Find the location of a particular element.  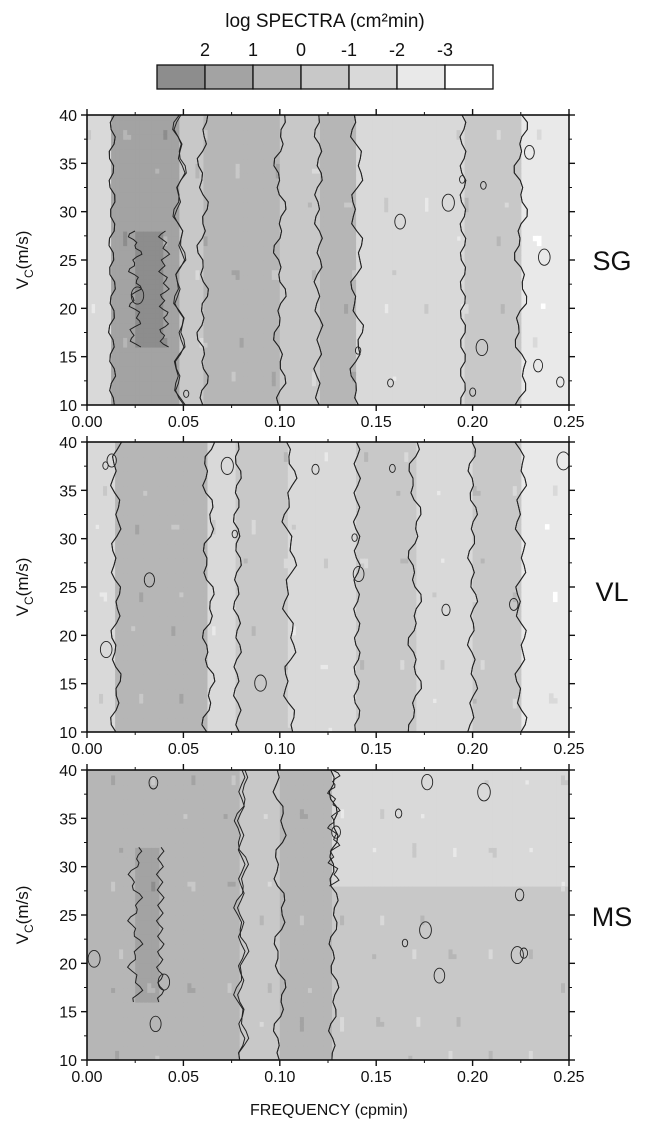

x-axis-title: FREQUENCY (cpmin) is located at coordinates (329, 1110).